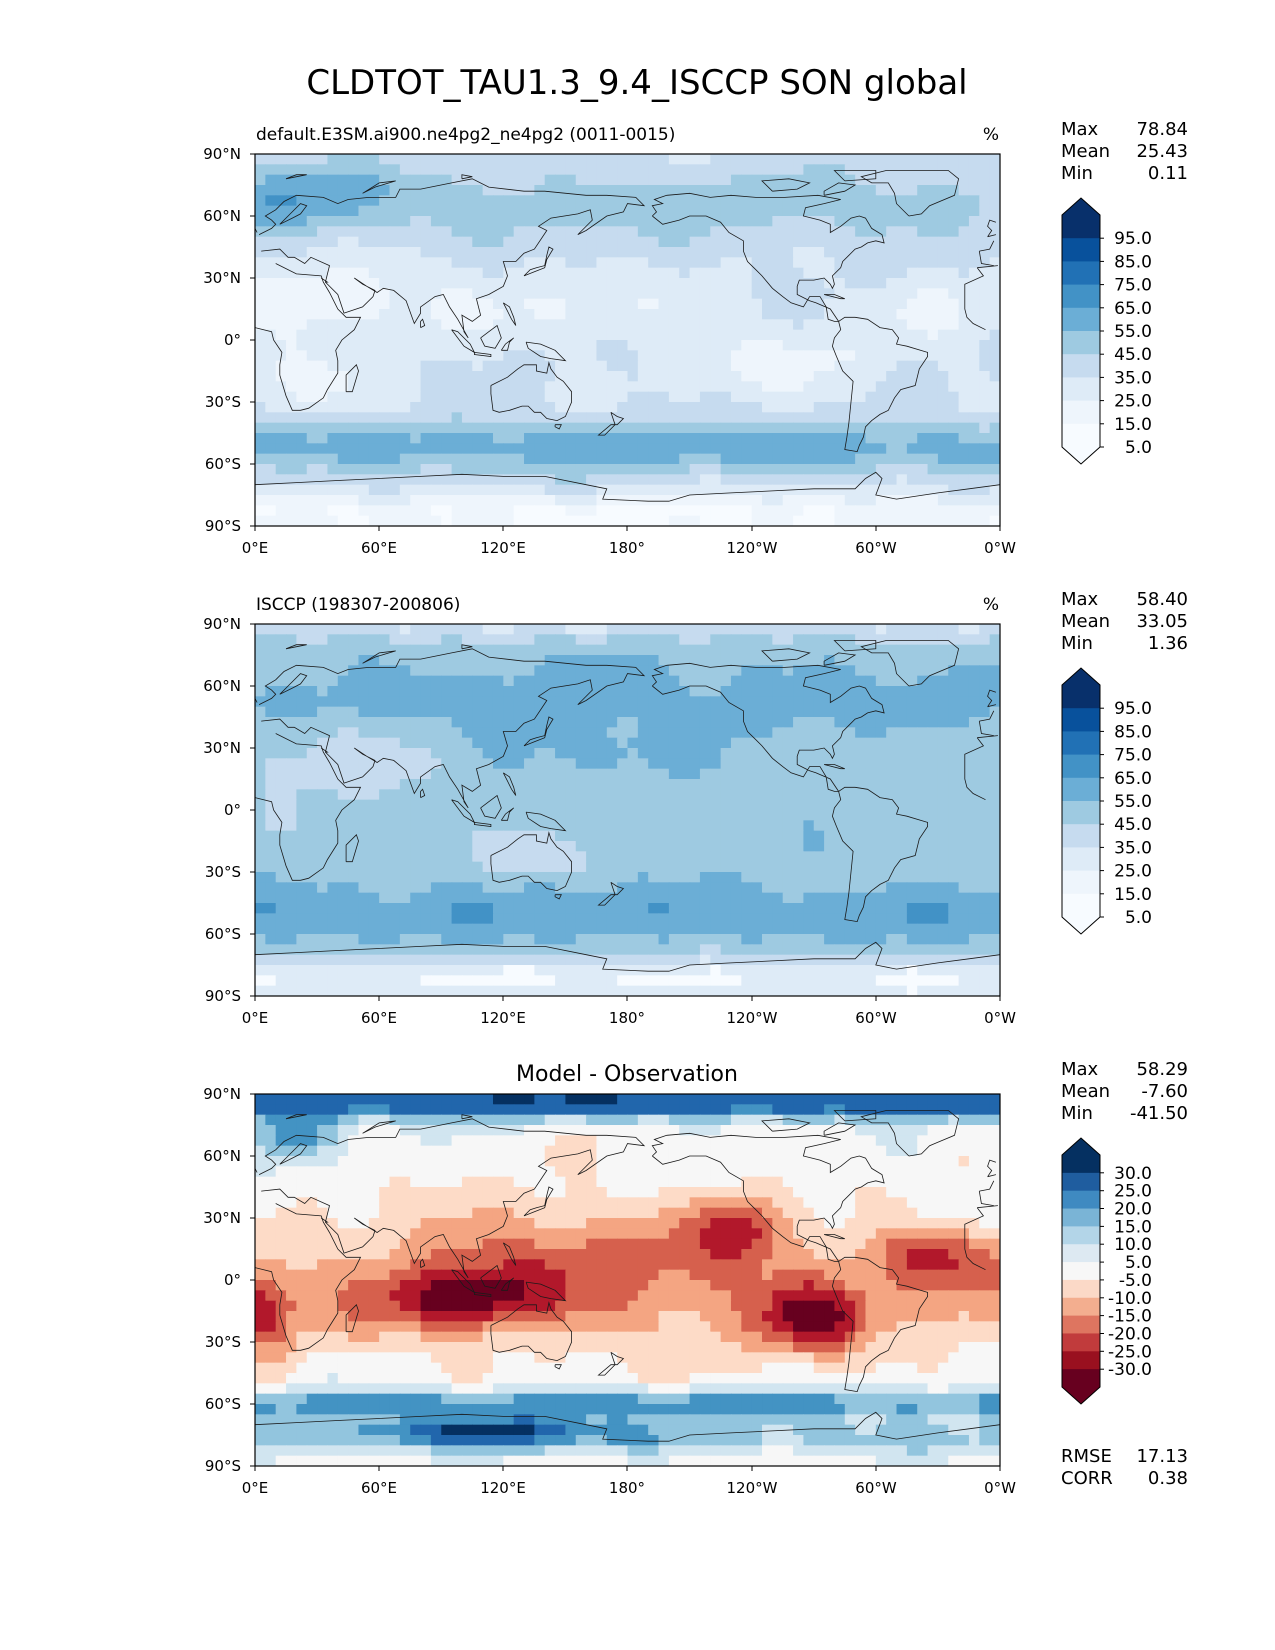 The image size is (1275, 1650). What do you see at coordinates (855, 176) in the screenshot?
I see `coastline-segment` at bounding box center [855, 176].